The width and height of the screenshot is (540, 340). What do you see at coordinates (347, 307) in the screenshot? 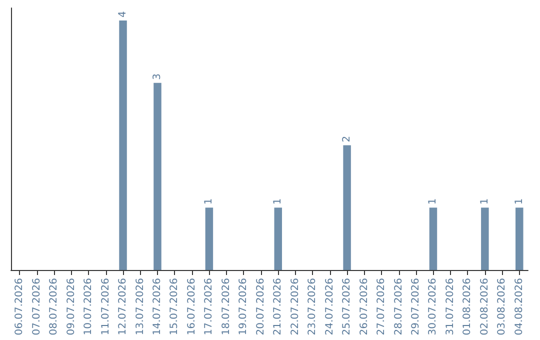
I see `x-tick-label: 25.07.2026` at bounding box center [347, 307].